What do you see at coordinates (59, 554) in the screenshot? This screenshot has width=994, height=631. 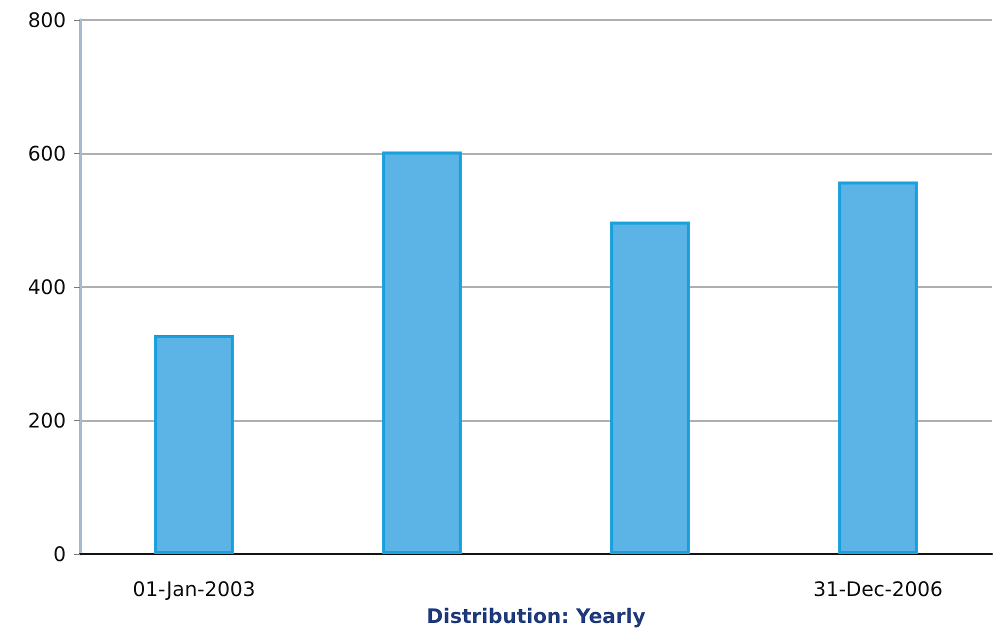 I see `y-tick-label: 0` at bounding box center [59, 554].